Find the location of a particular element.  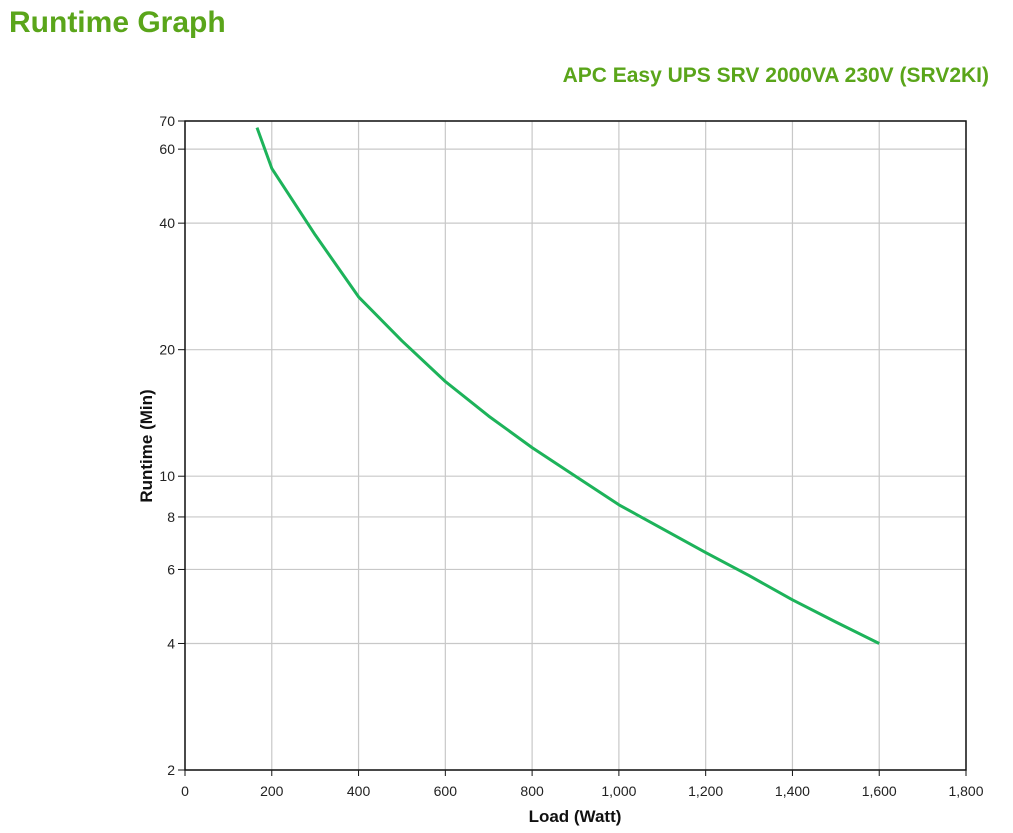

y-tick-label: 6 is located at coordinates (171, 569).